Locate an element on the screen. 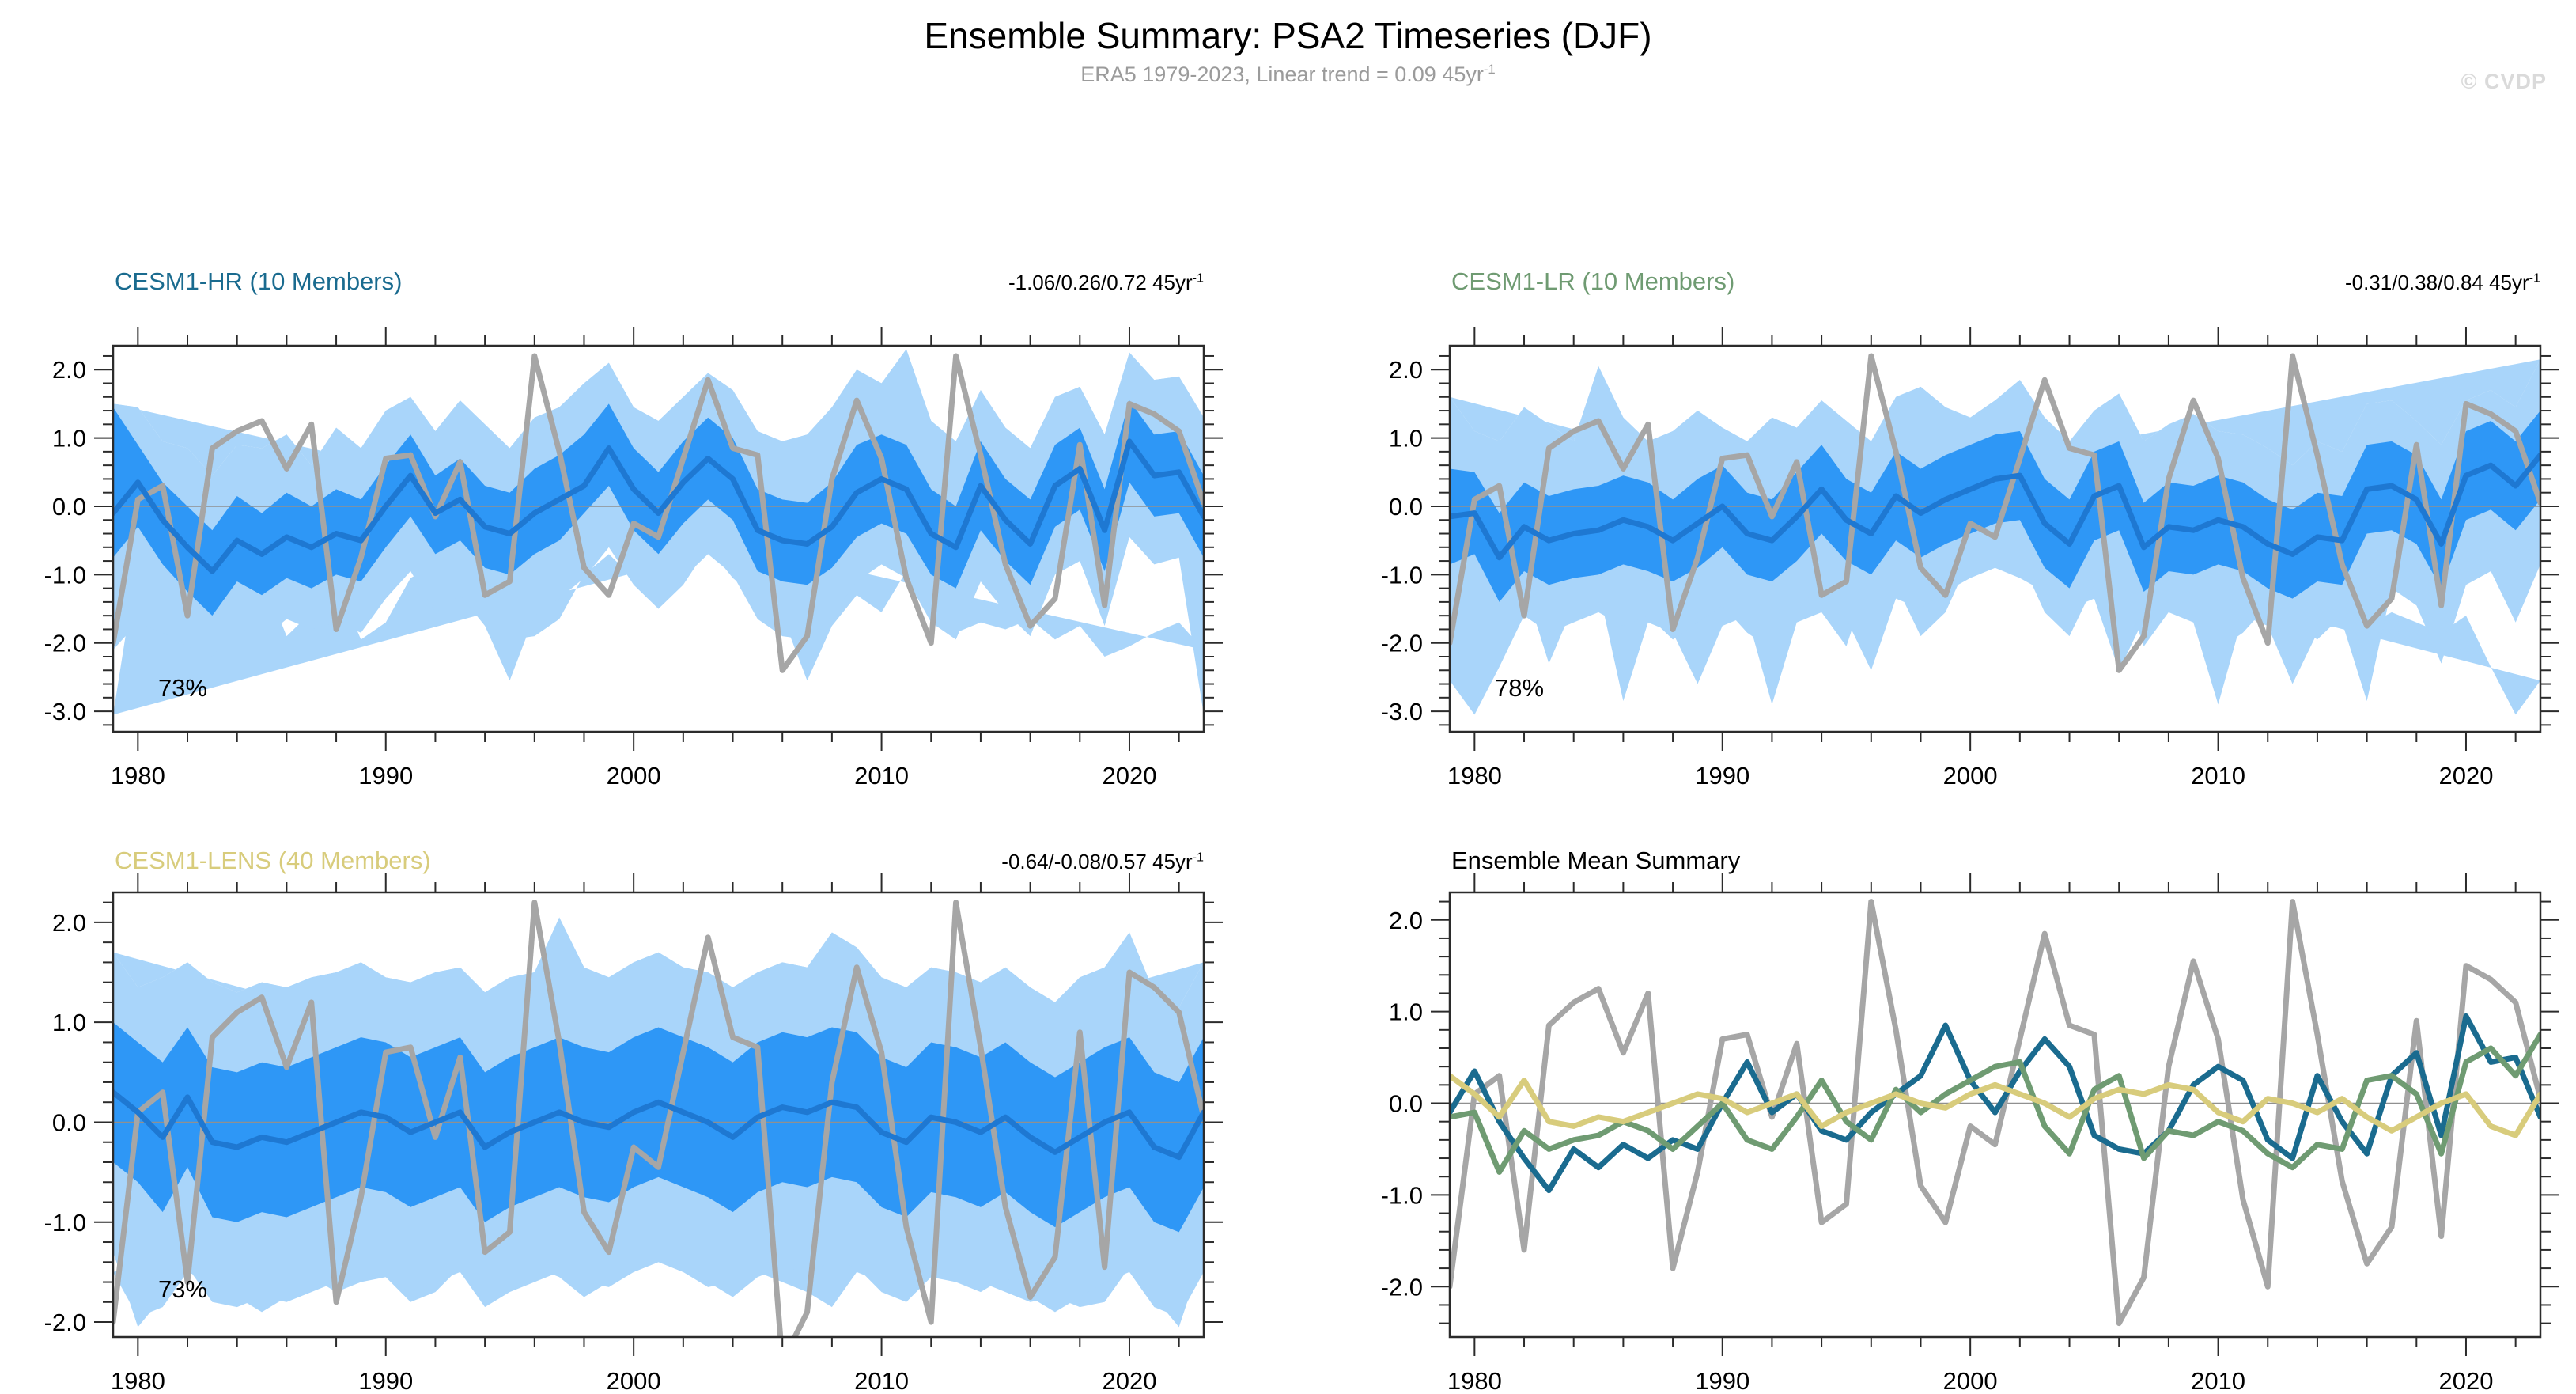 This screenshot has width=2576, height=1394. trend-annotation-cesm1-lr: -0.31/0.38/0.84 45yr-1 is located at coordinates (2442, 282).